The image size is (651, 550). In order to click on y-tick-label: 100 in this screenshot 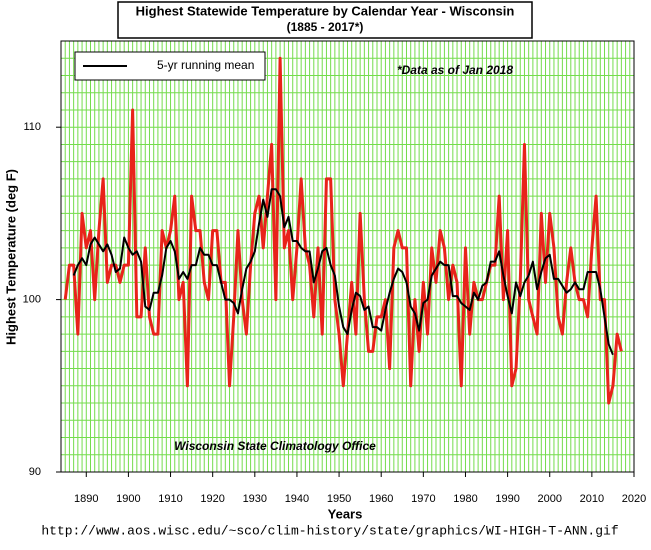, I will do `click(32, 300)`.